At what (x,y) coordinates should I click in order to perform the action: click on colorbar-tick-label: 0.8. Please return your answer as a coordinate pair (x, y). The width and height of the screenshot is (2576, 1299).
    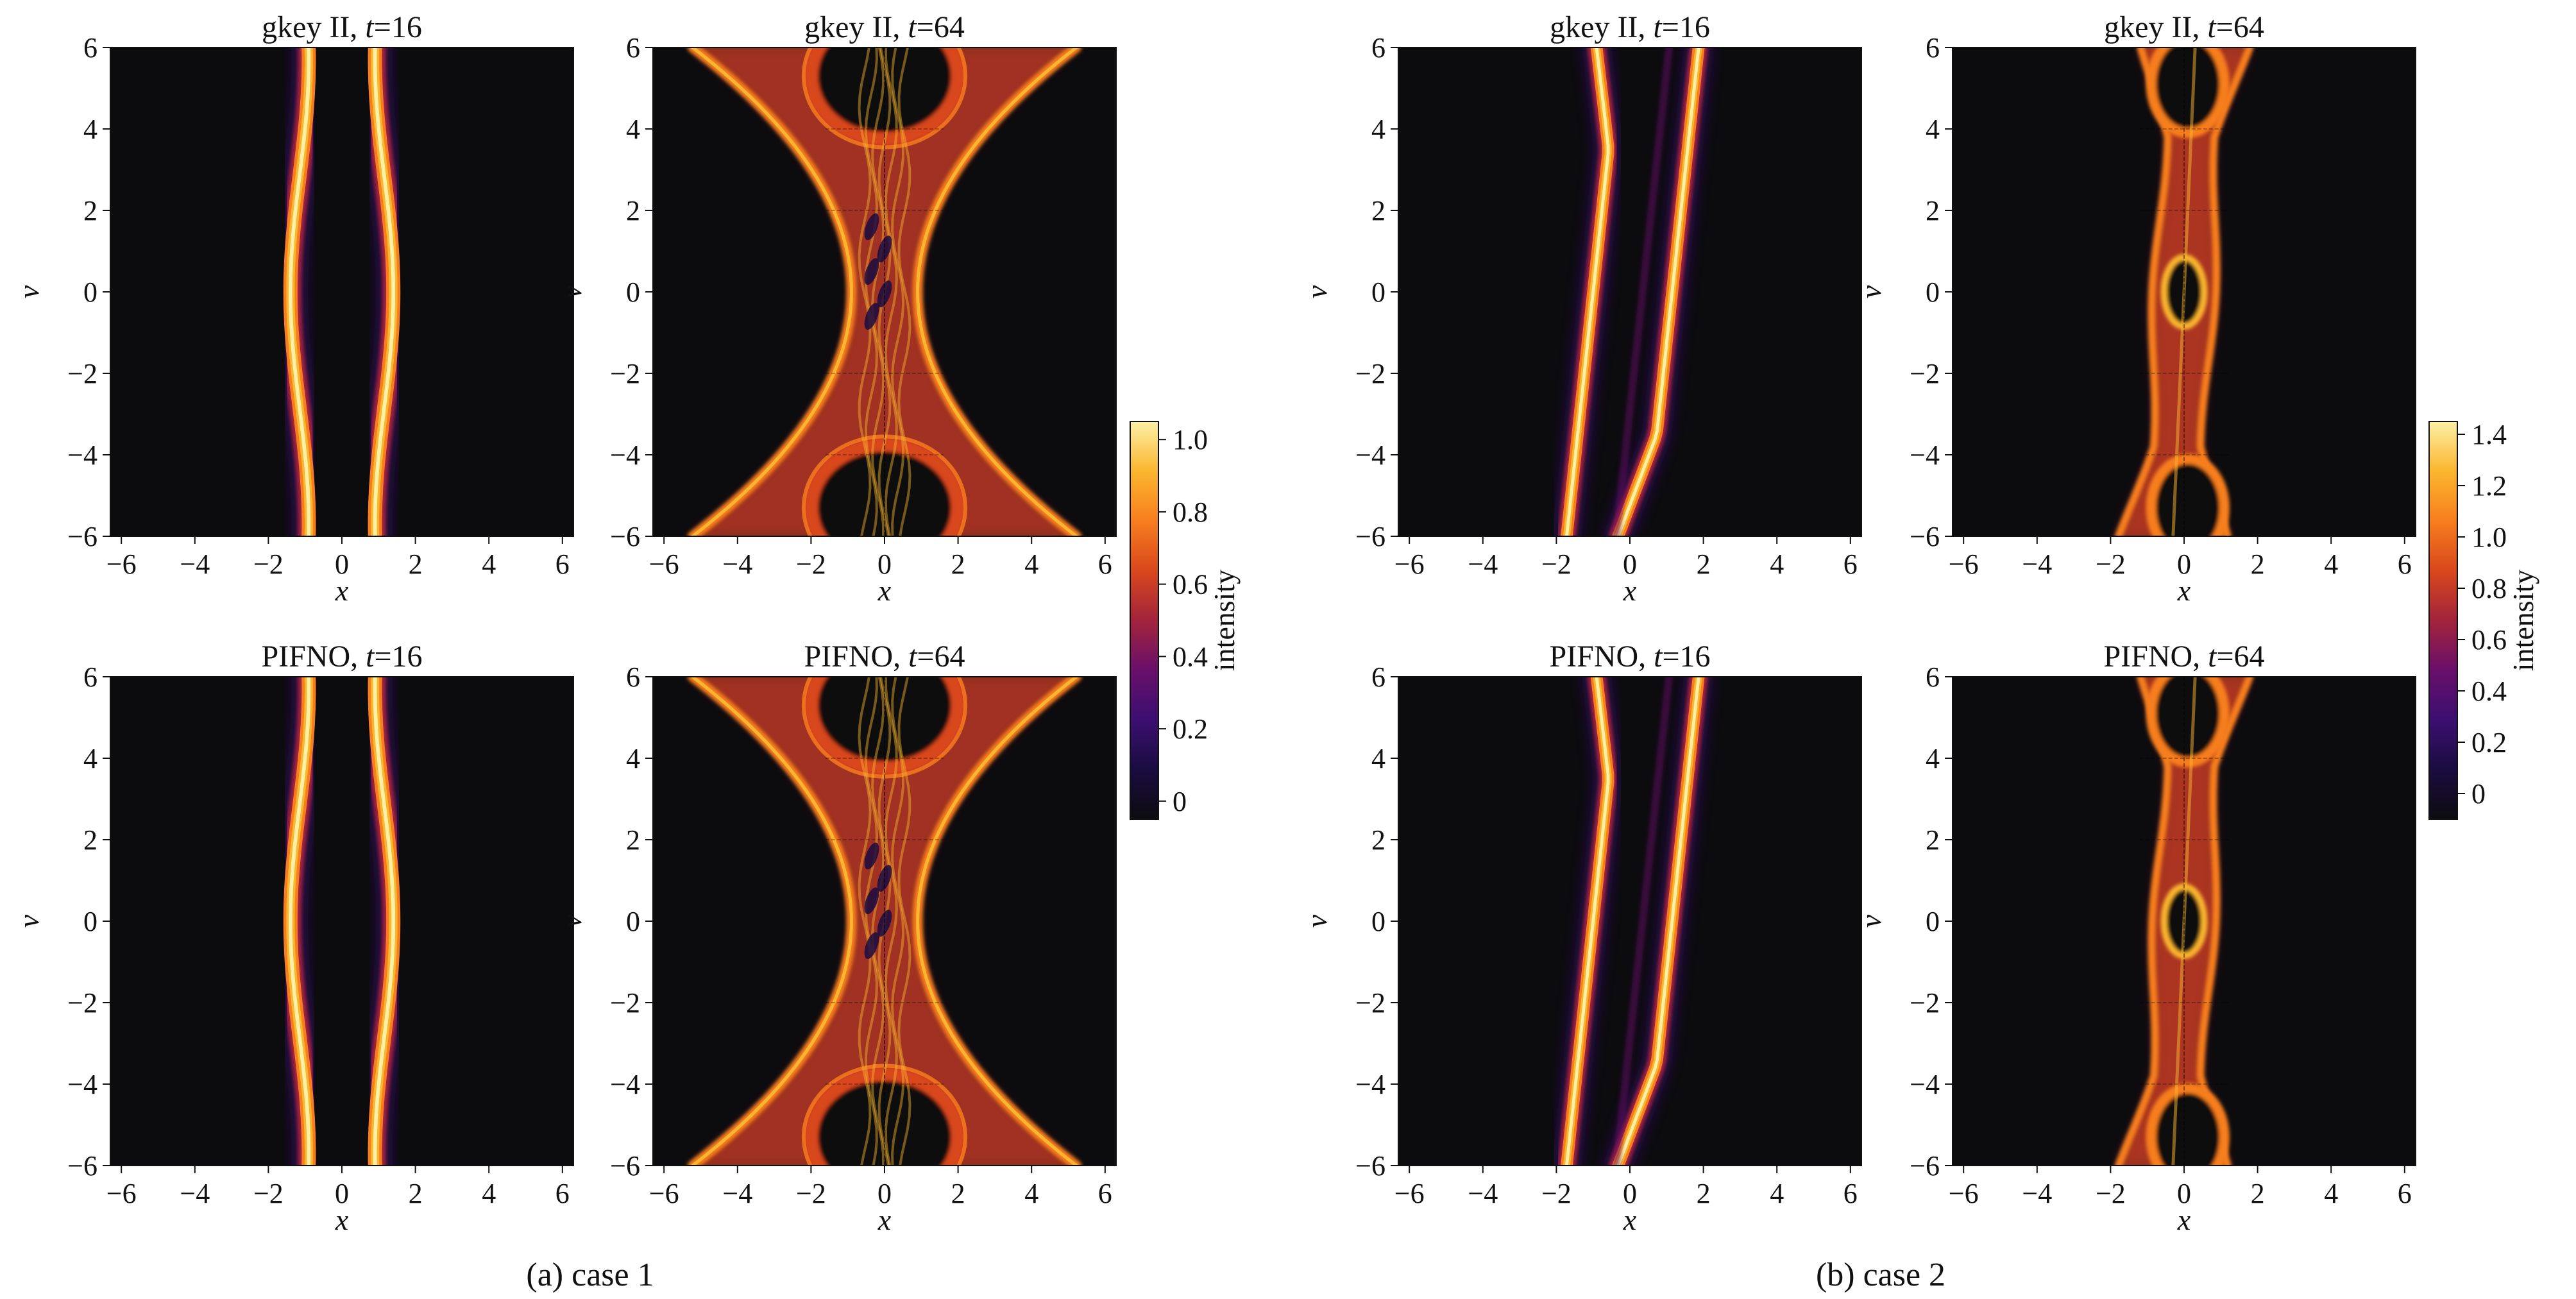
    Looking at the image, I should click on (1190, 512).